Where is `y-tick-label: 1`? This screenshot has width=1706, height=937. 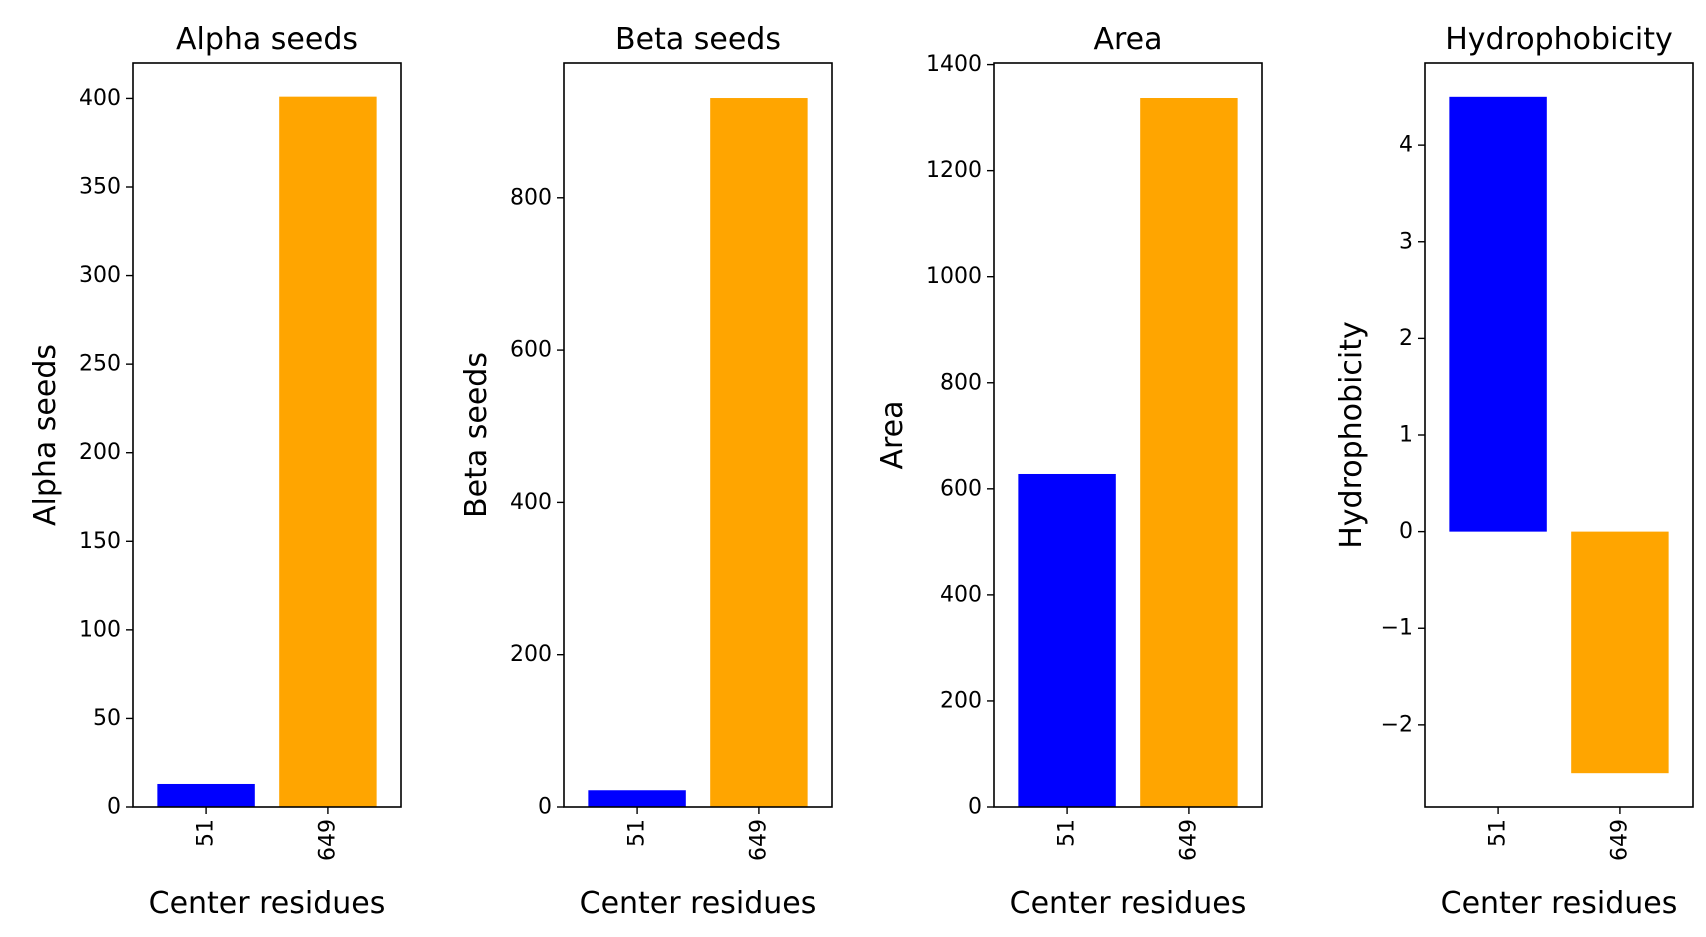
y-tick-label: 1 is located at coordinates (1406, 435).